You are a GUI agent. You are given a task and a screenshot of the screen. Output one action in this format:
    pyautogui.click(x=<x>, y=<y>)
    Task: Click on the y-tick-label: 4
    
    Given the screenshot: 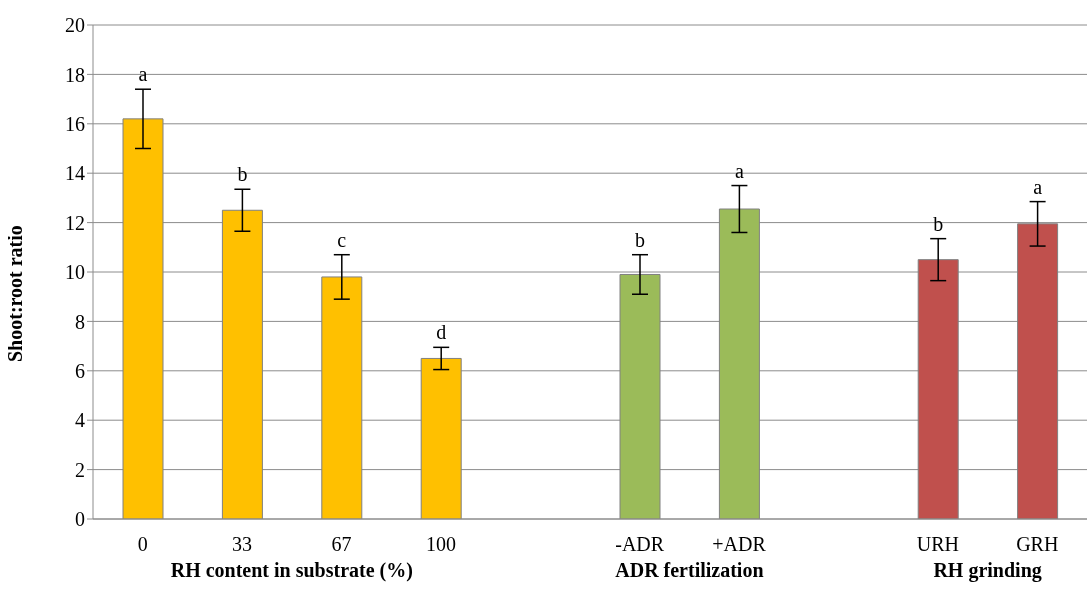 What is the action you would take?
    pyautogui.click(x=80, y=420)
    